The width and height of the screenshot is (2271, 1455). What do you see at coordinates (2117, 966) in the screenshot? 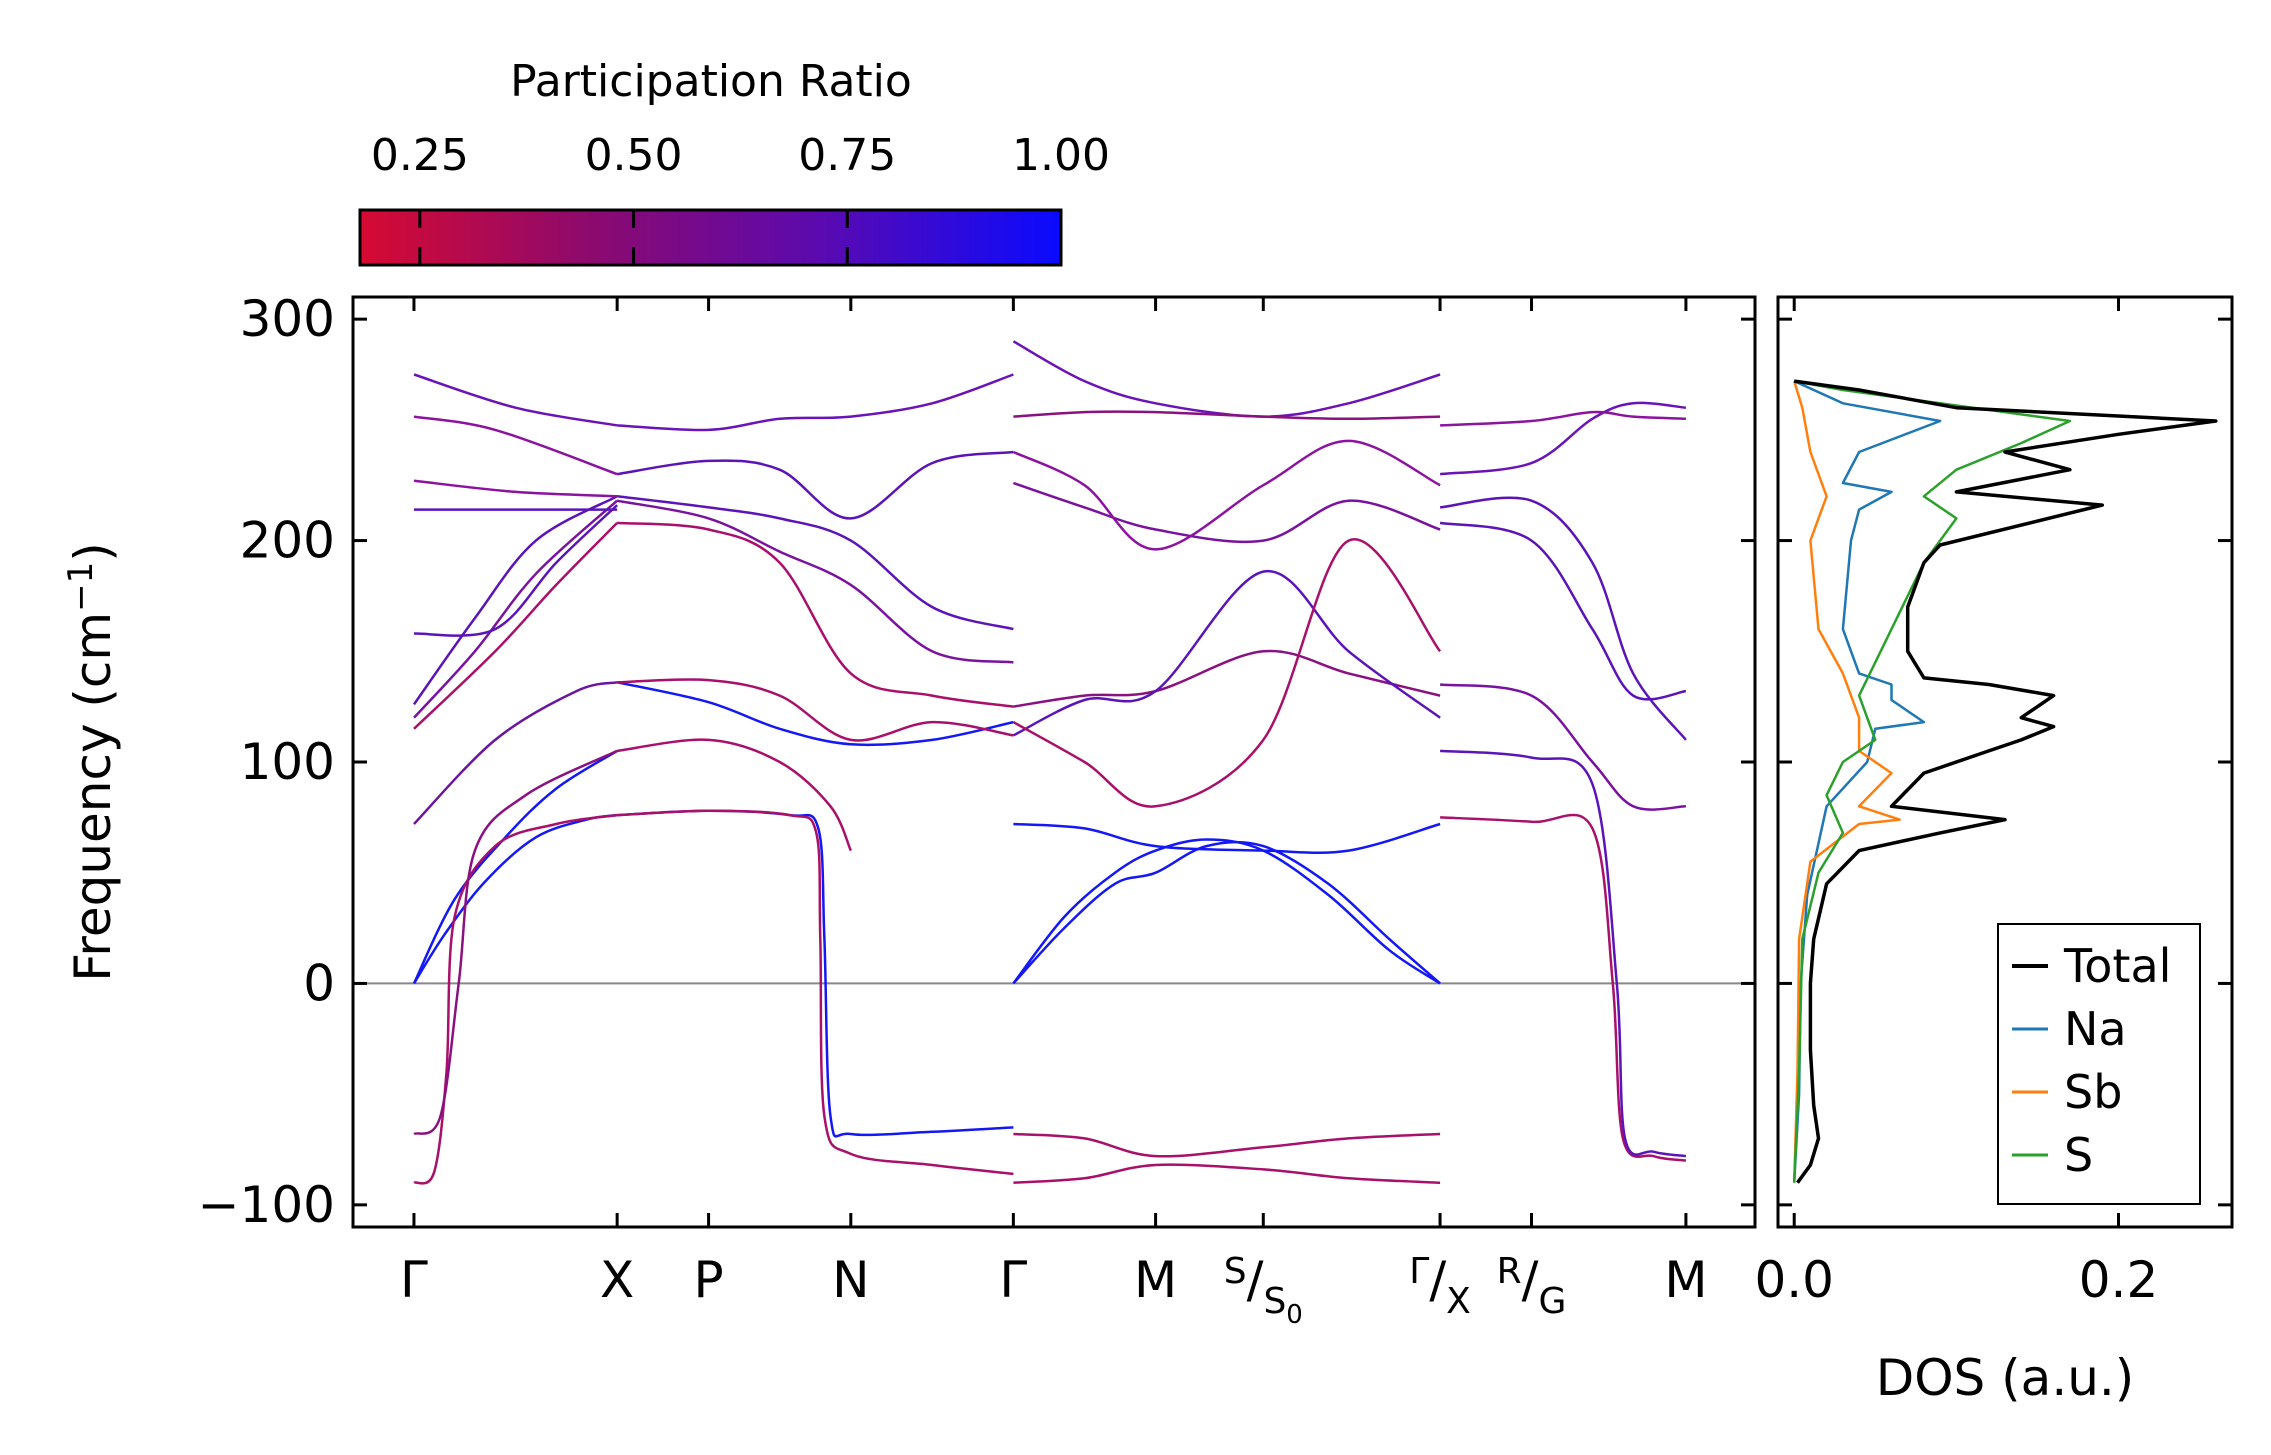
I see `legend-label: Total` at bounding box center [2117, 966].